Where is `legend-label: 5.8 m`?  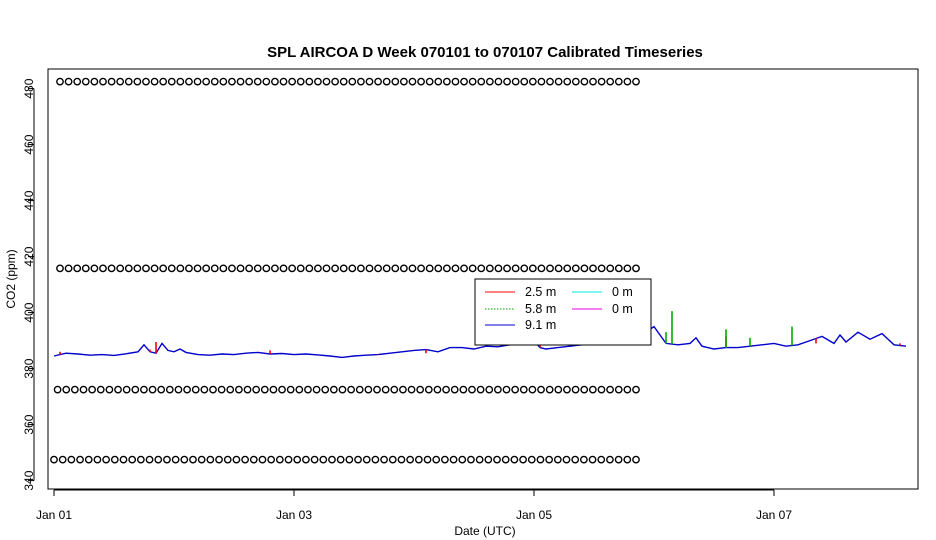 legend-label: 5.8 m is located at coordinates (540, 309).